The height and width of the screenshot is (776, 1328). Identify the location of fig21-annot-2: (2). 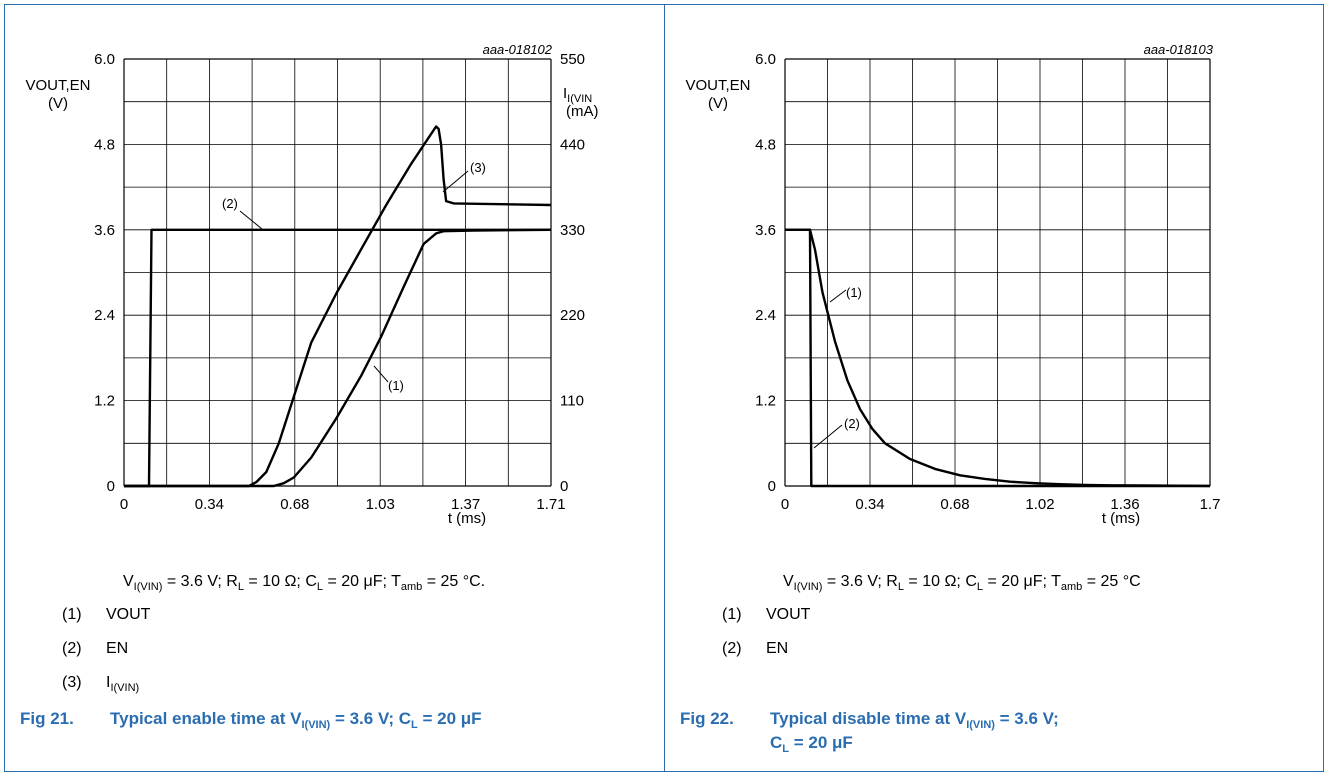
(230, 203).